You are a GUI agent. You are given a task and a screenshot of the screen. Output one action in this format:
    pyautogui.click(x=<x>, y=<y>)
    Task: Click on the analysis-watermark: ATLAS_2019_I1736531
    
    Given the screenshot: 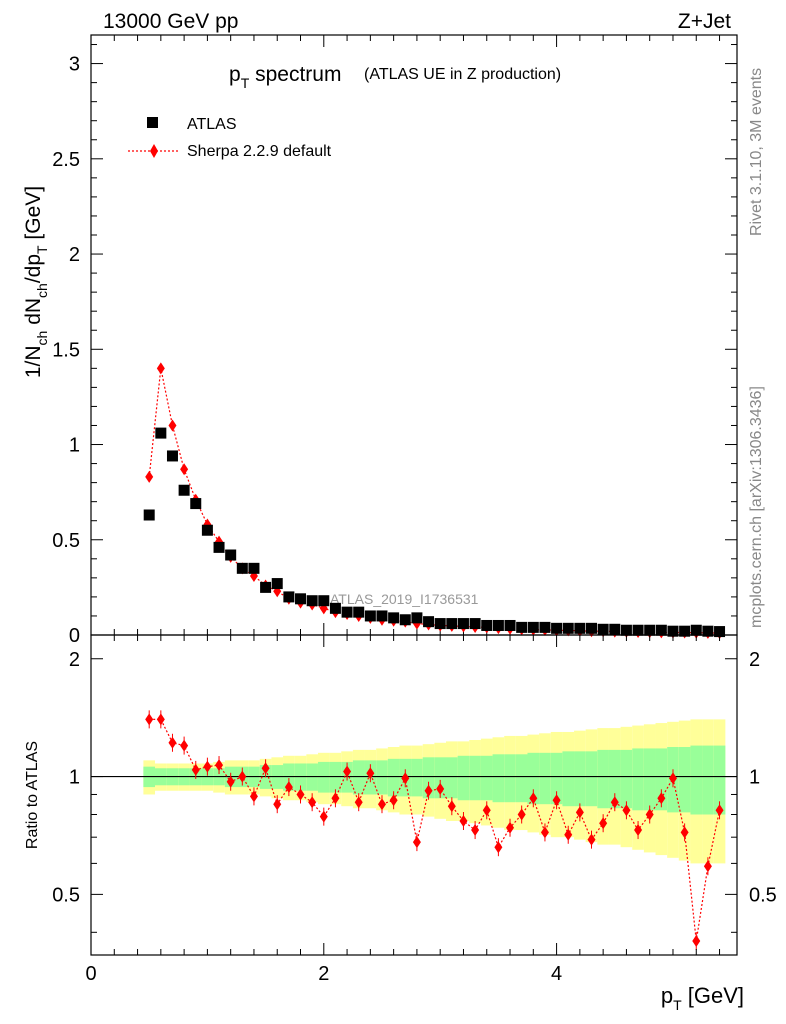 What is the action you would take?
    pyautogui.click(x=404, y=599)
    